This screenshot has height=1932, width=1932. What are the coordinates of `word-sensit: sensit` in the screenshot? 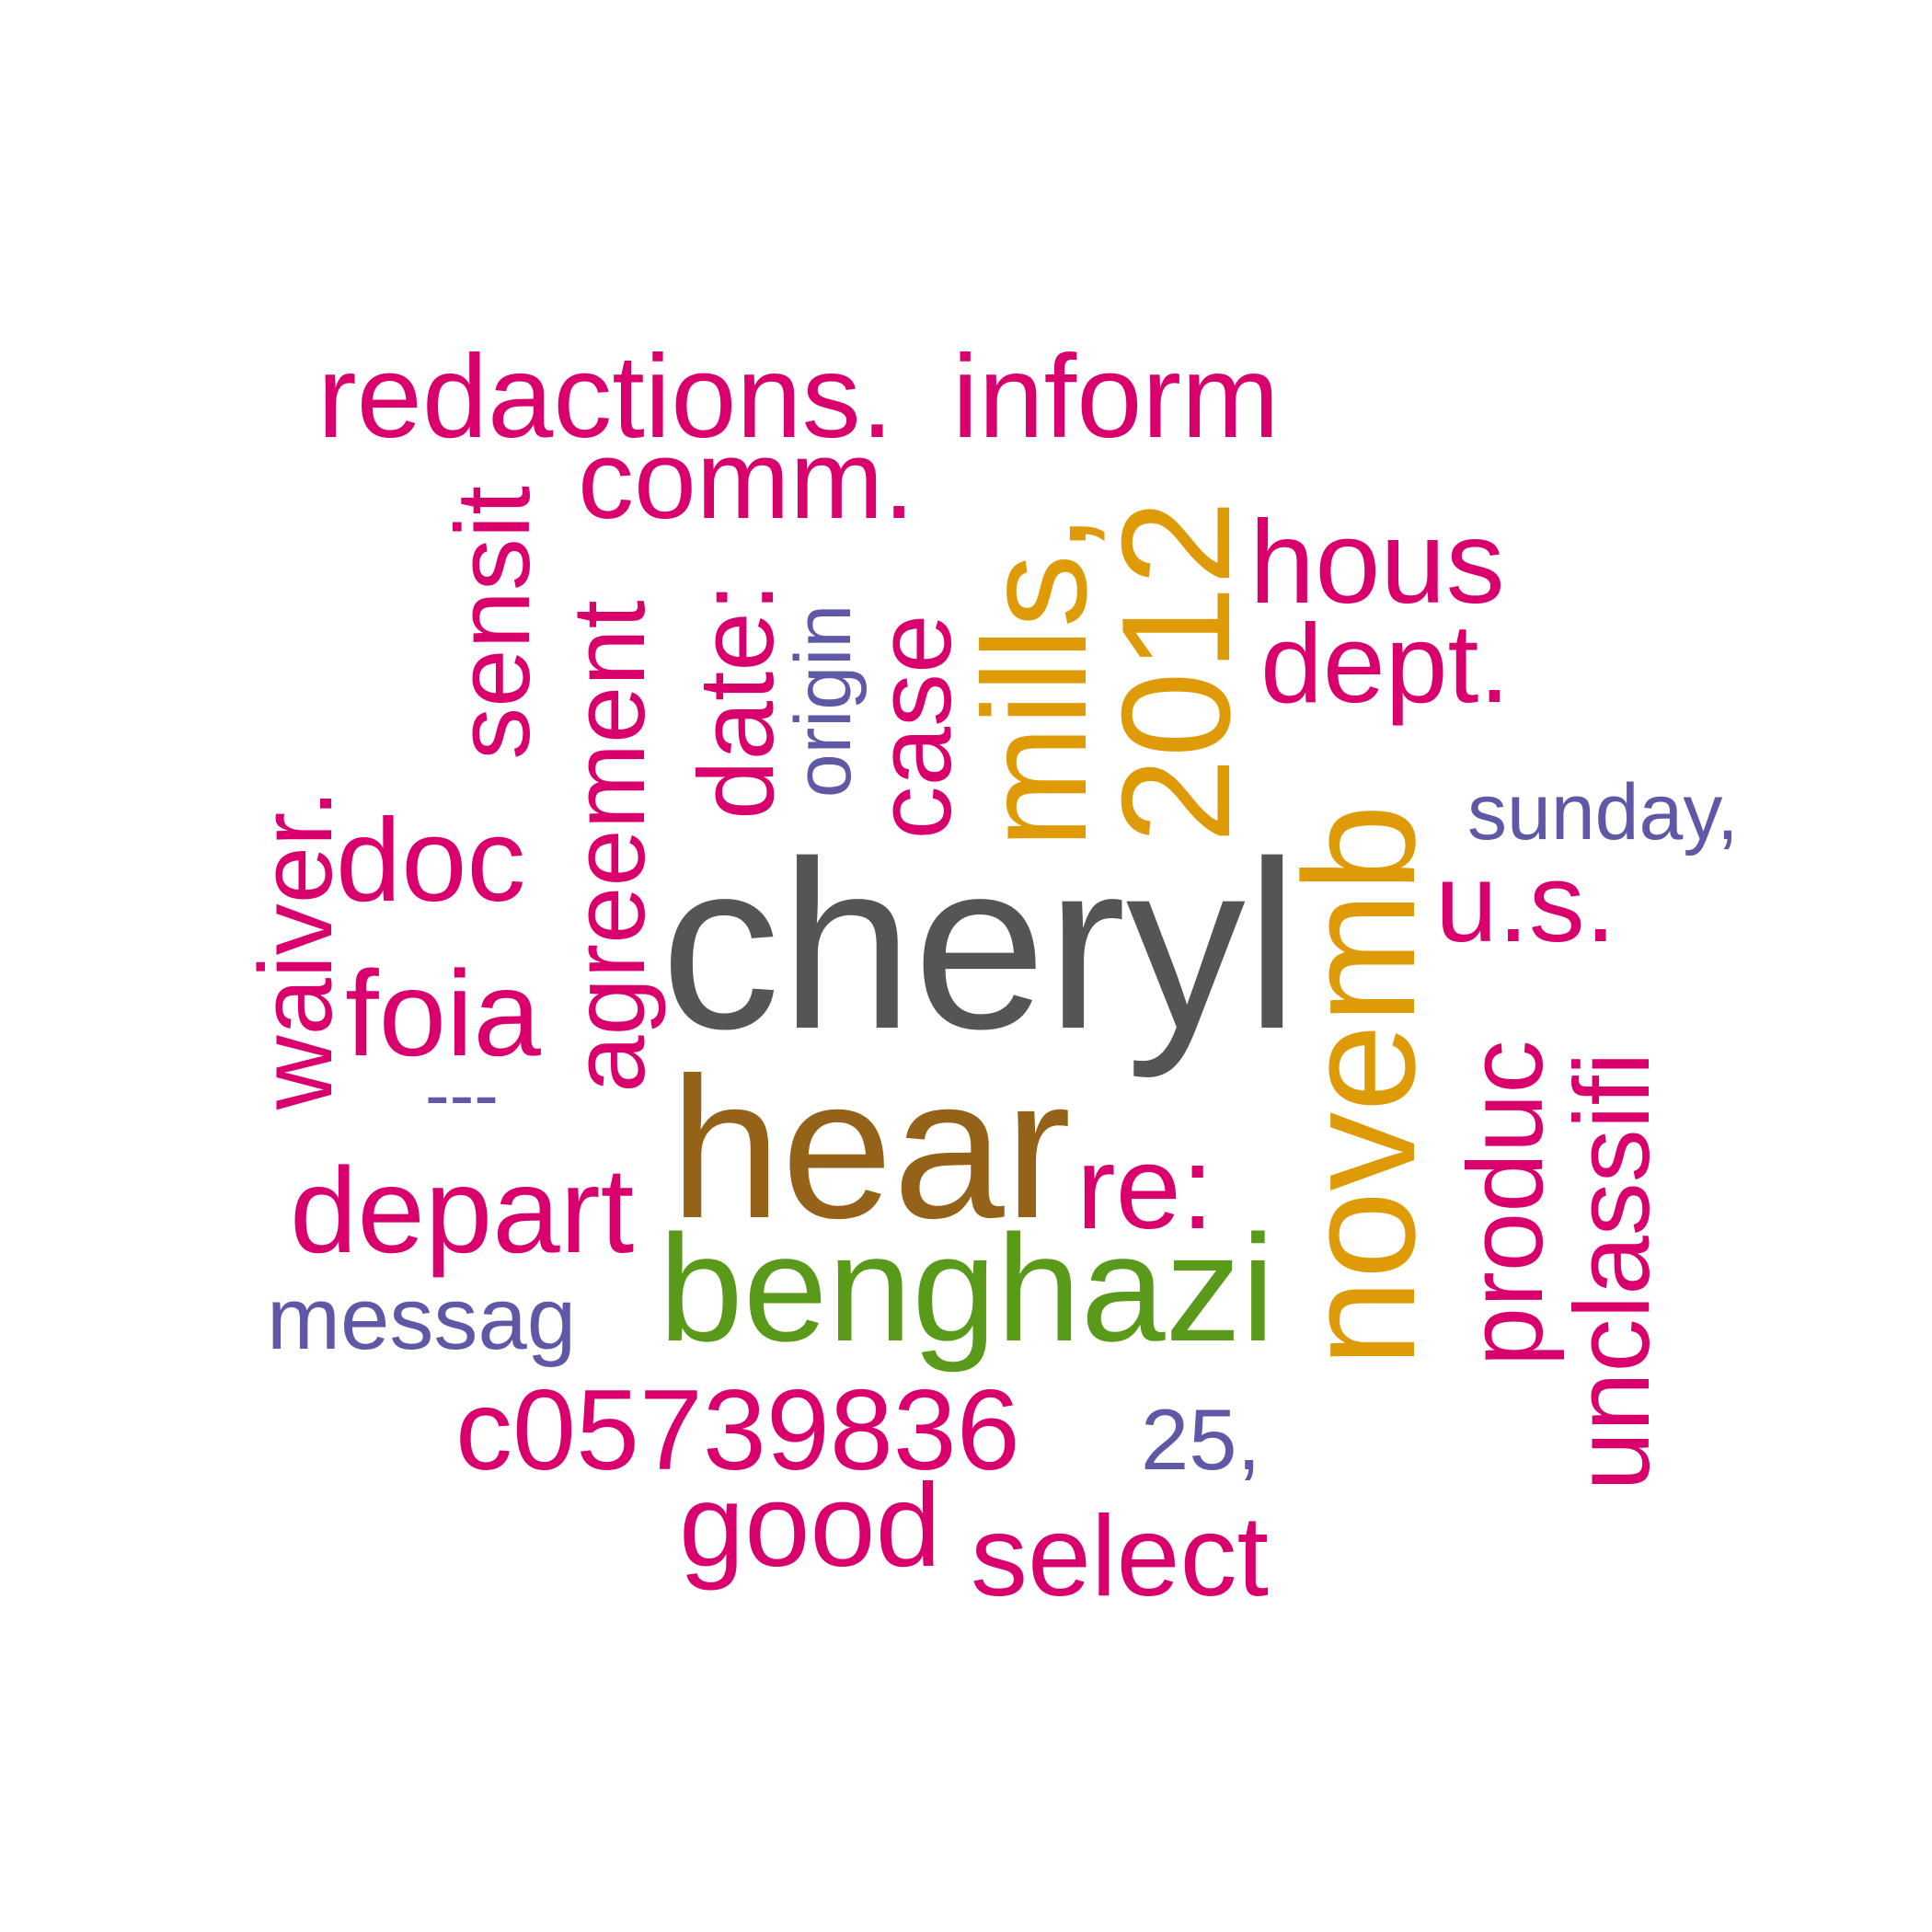 It's located at (493, 623).